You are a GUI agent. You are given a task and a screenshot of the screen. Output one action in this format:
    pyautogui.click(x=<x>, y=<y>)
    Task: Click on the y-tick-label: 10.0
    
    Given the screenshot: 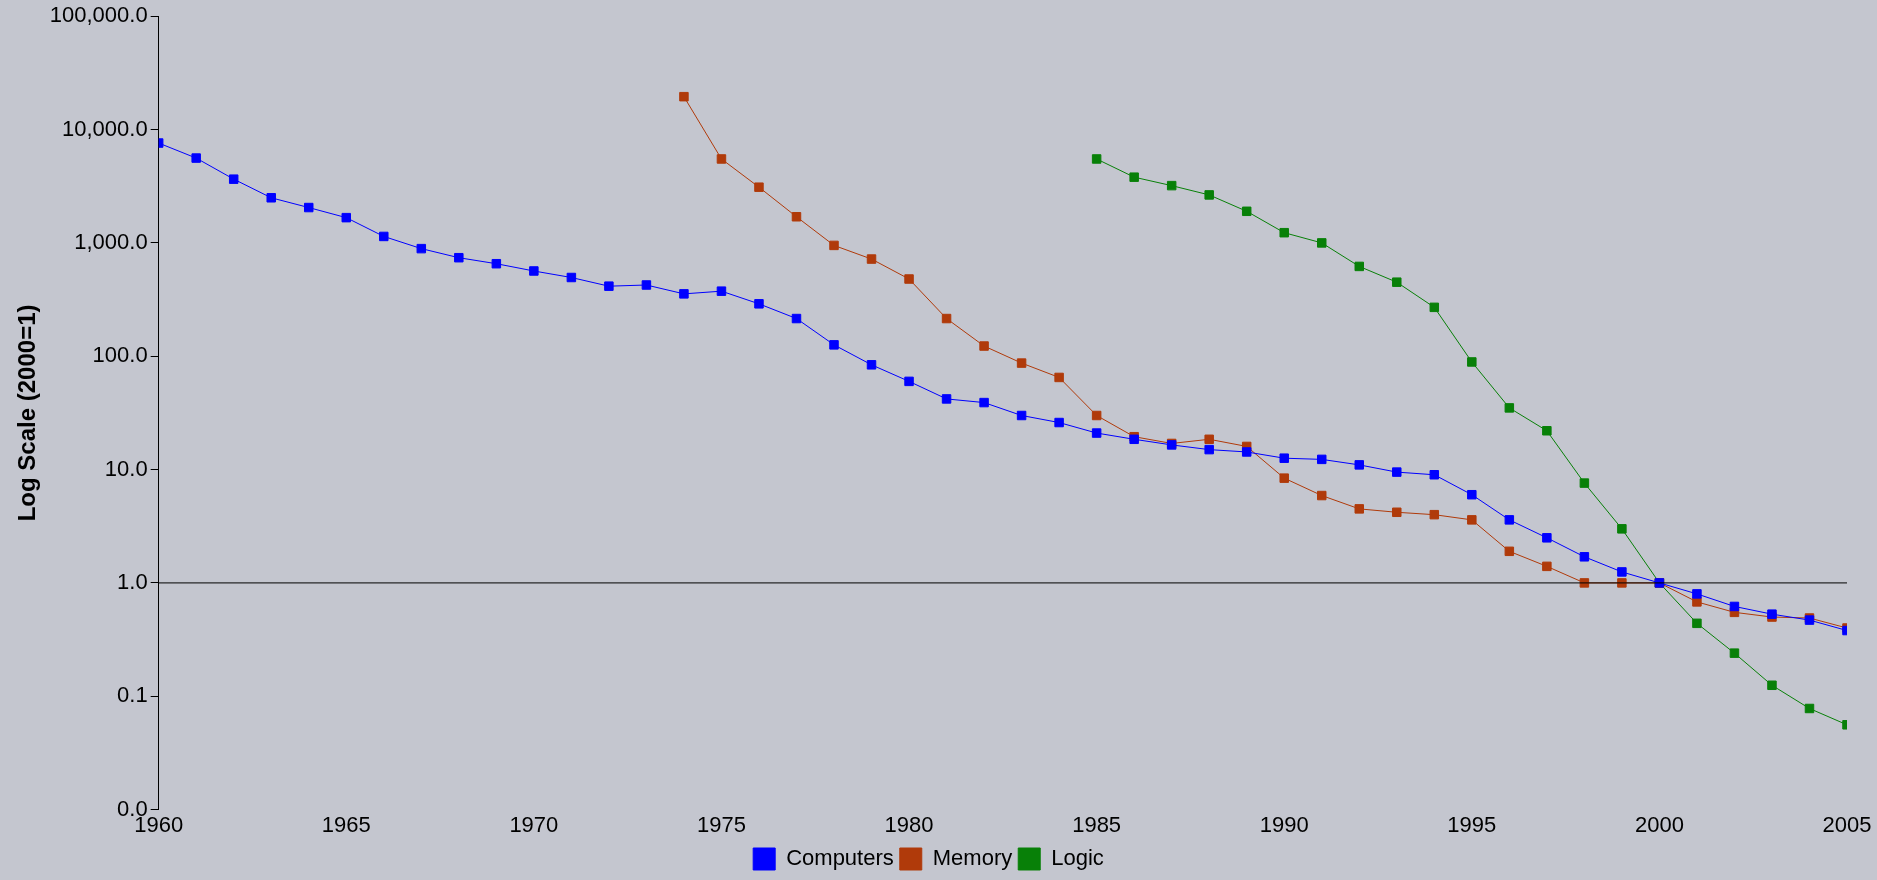 What is the action you would take?
    pyautogui.click(x=126, y=468)
    